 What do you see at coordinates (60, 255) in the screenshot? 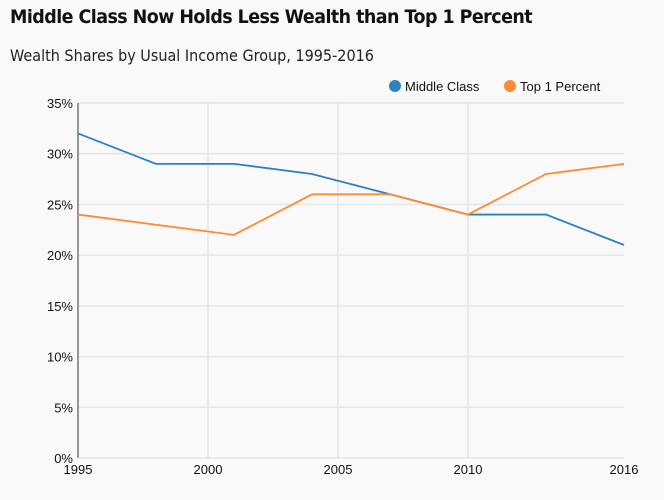
I see `y-tick-label: 20%` at bounding box center [60, 255].